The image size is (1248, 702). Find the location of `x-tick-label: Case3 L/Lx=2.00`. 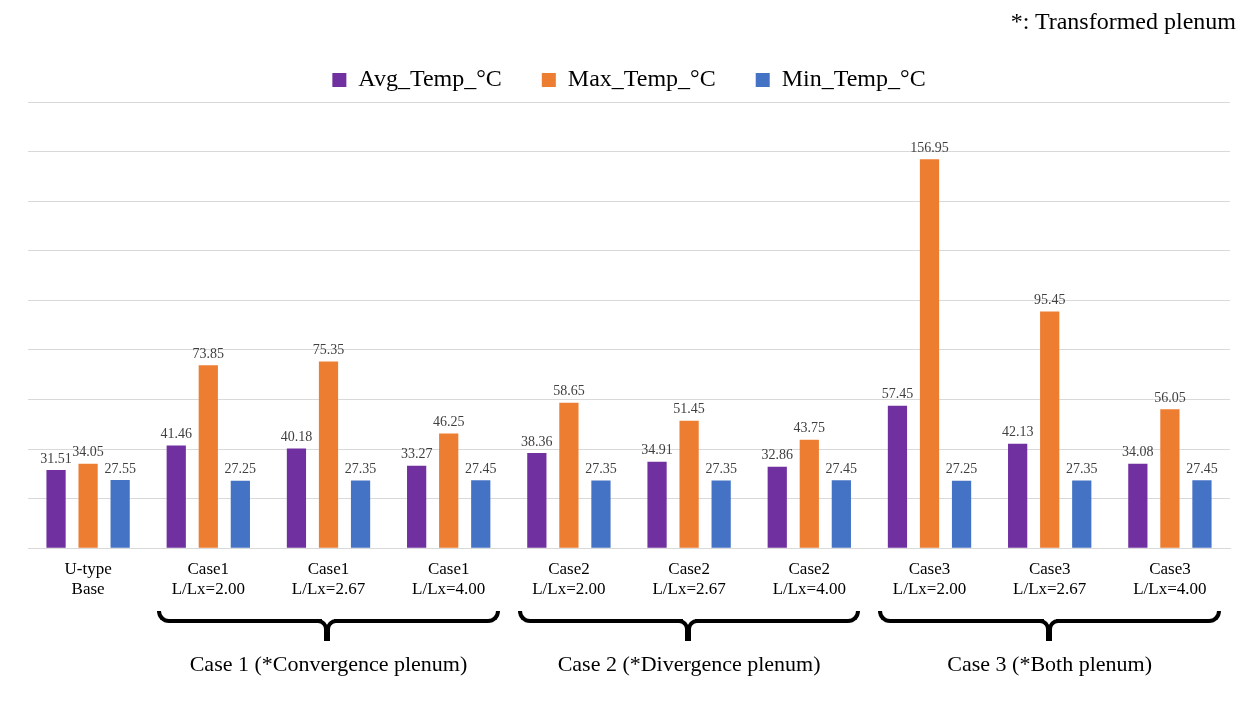

x-tick-label: Case3 L/Lx=2.00 is located at coordinates (929, 578).